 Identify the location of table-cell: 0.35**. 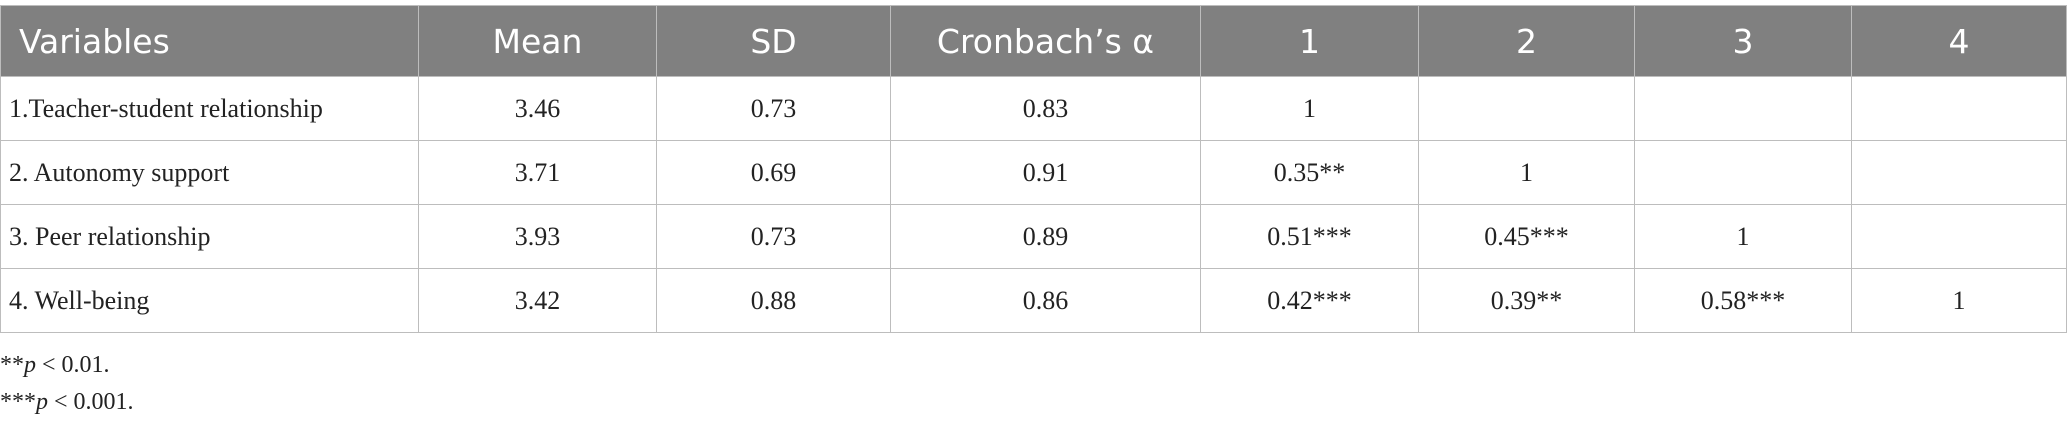
(1309, 172).